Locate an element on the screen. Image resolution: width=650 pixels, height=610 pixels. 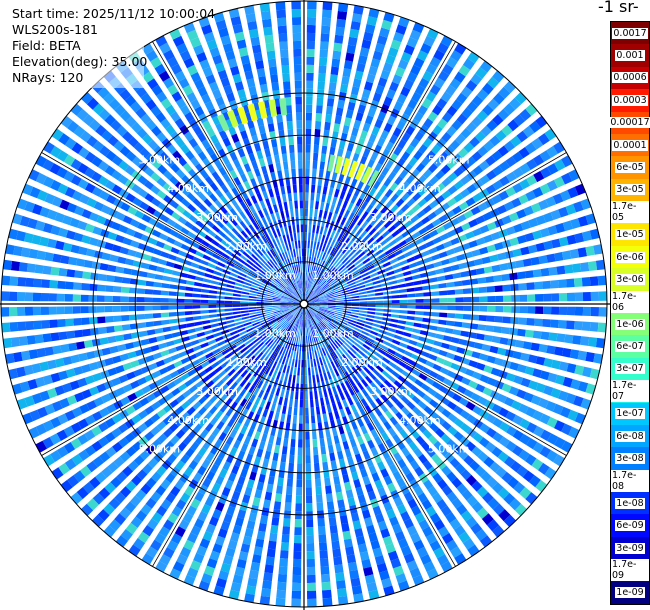
range-ring-label: 5.00km is located at coordinates (159, 449).